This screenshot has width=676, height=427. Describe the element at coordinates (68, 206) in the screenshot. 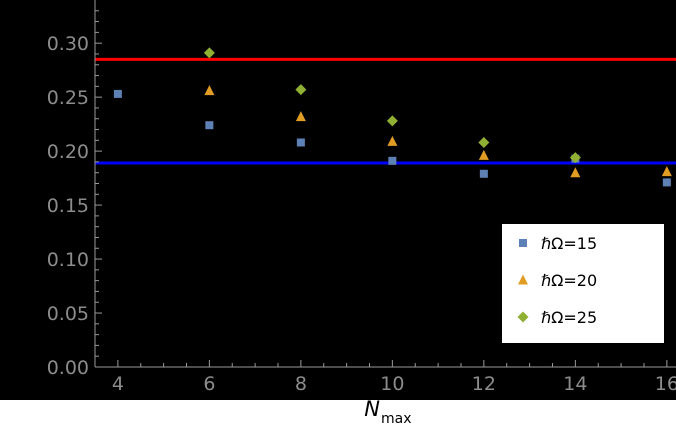

I see `y-tick-label: 0.15` at that location.